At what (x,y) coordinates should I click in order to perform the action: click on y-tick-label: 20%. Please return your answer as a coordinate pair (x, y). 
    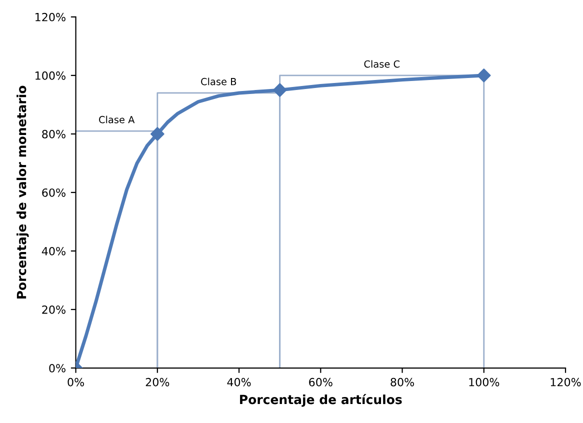
    Looking at the image, I should click on (54, 309).